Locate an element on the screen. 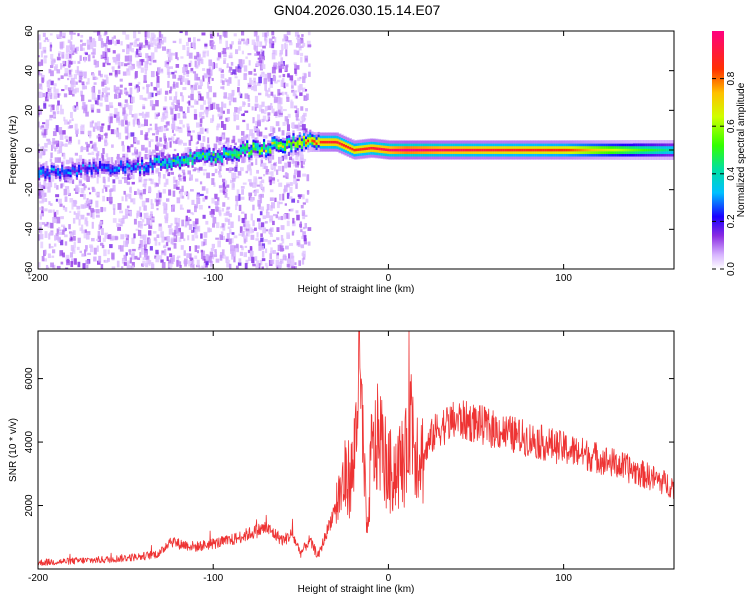 The image size is (750, 605). spectrogram-x-axis-label: Height of straight line (km) is located at coordinates (356, 289).